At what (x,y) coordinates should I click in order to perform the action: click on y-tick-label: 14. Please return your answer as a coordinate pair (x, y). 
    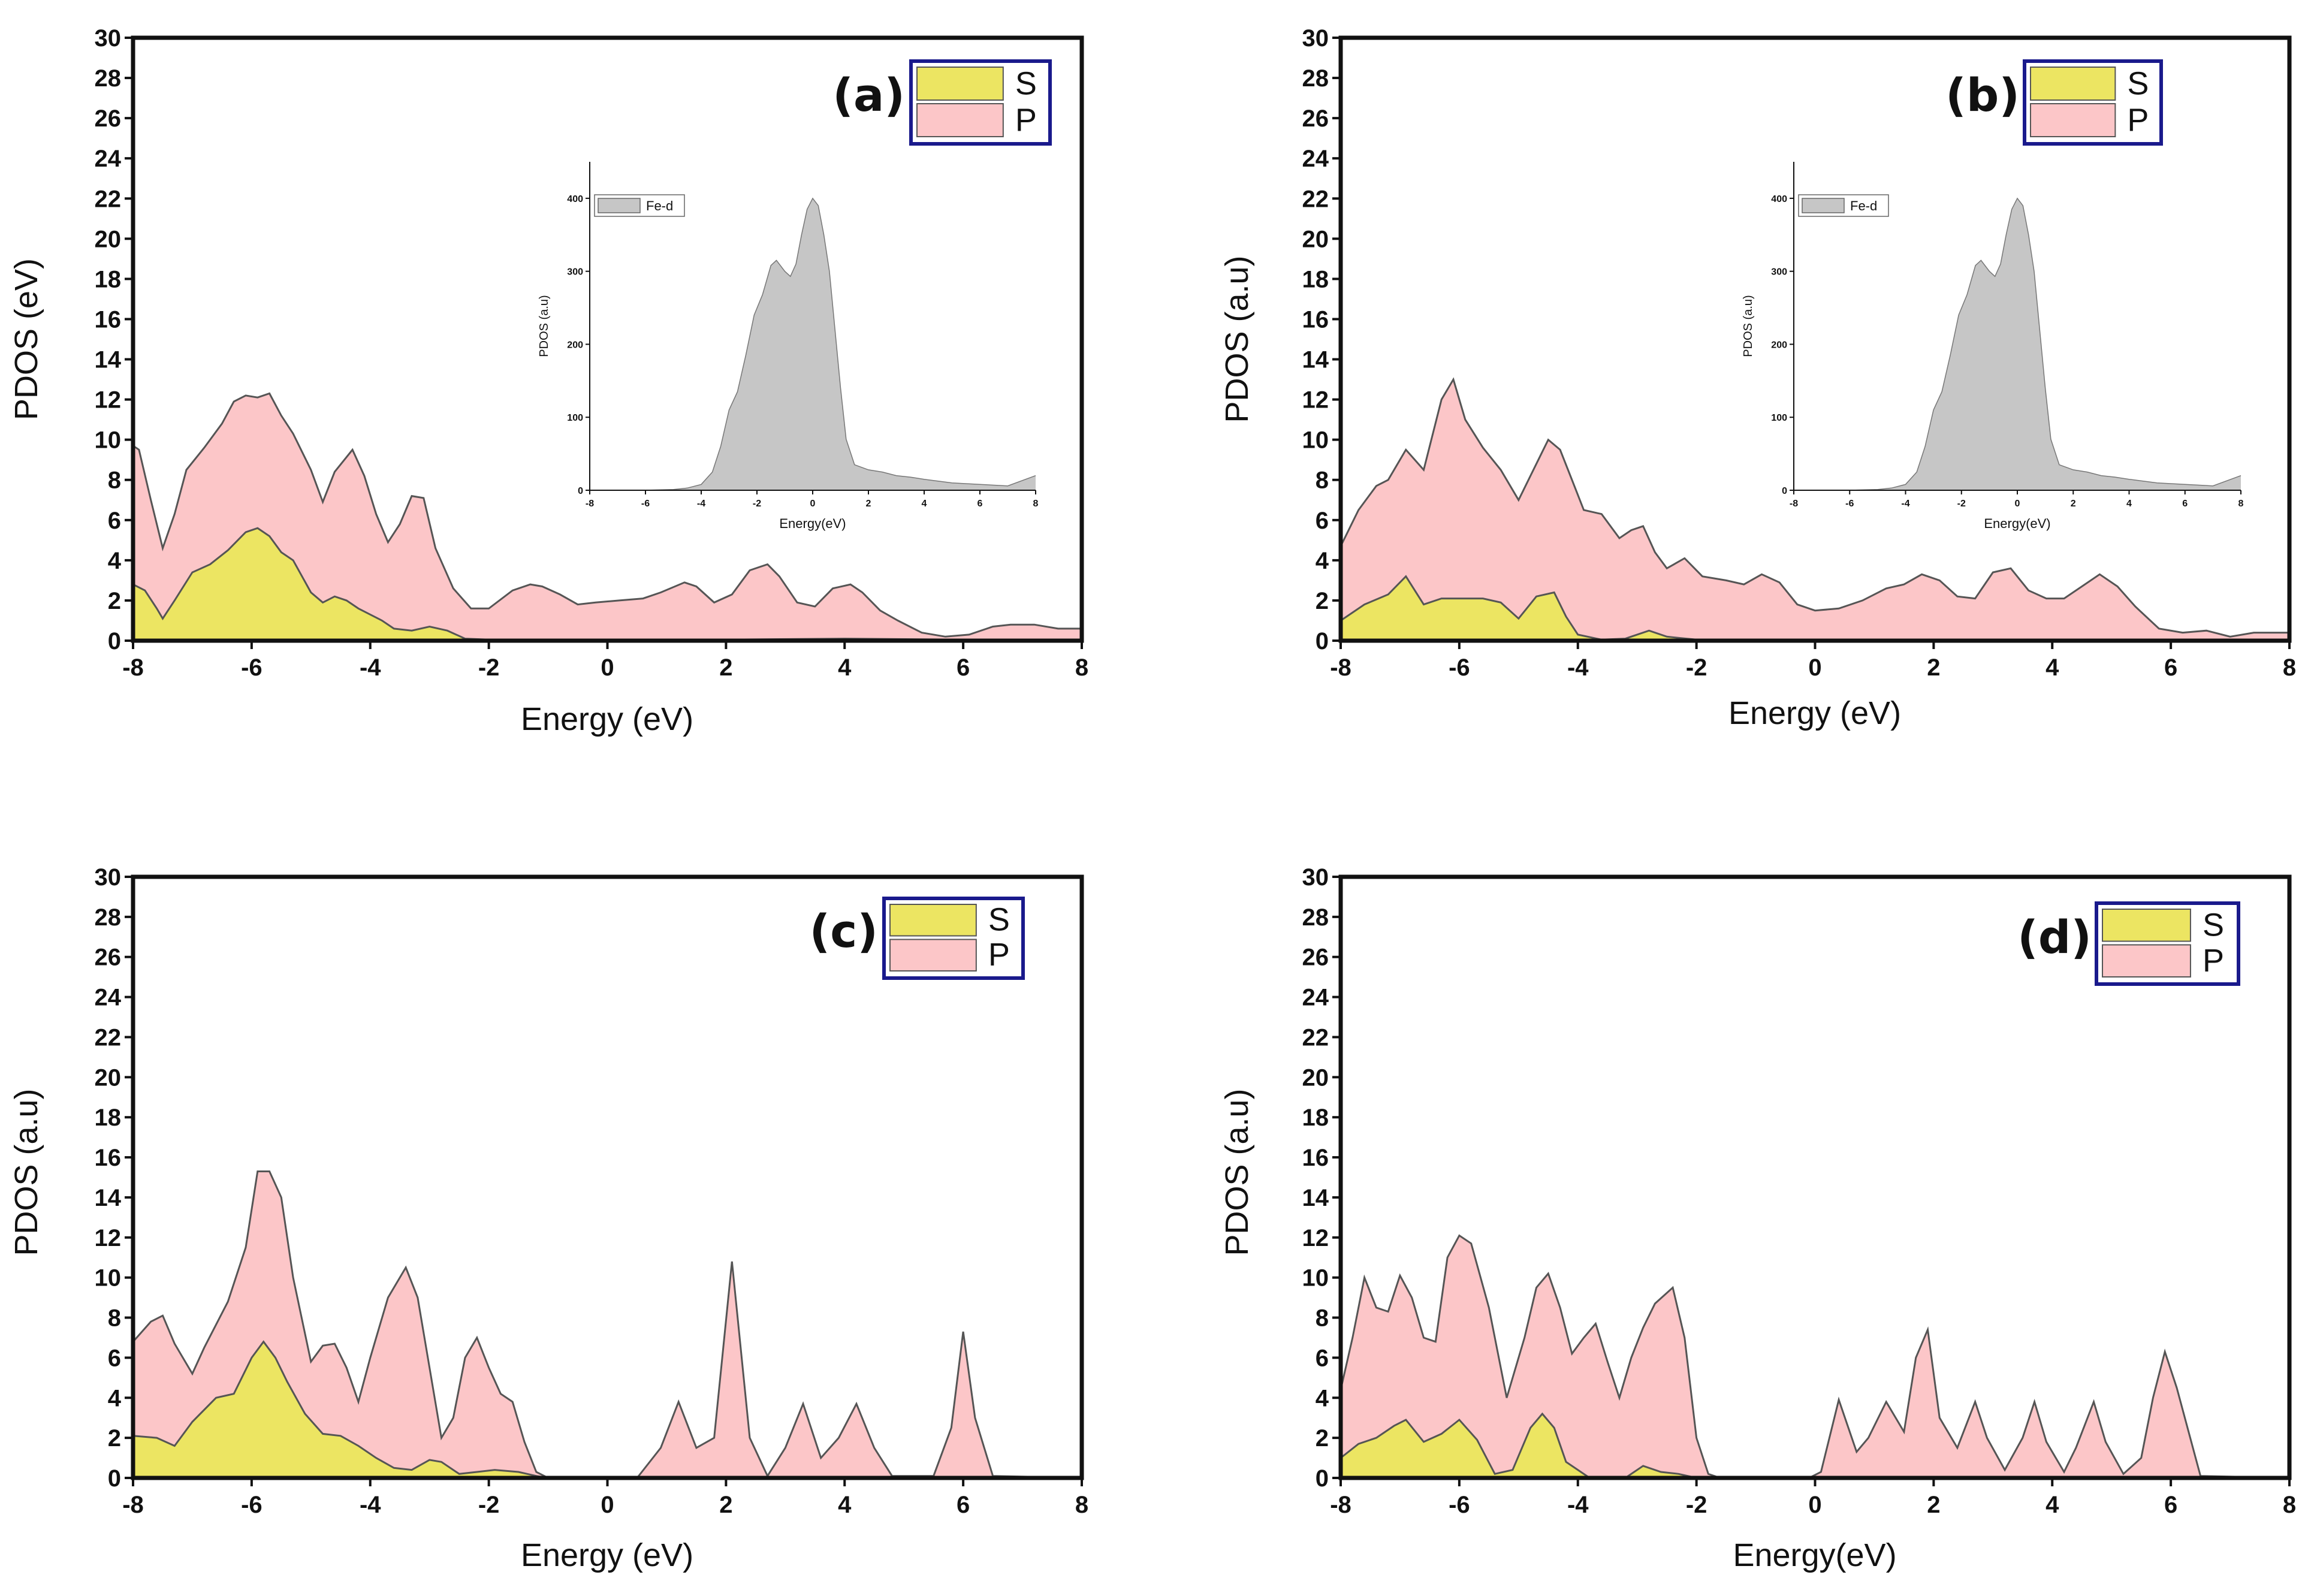
    Looking at the image, I should click on (108, 1198).